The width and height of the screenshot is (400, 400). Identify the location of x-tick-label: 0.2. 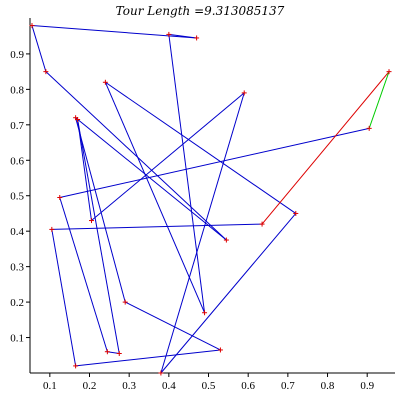
(90, 386).